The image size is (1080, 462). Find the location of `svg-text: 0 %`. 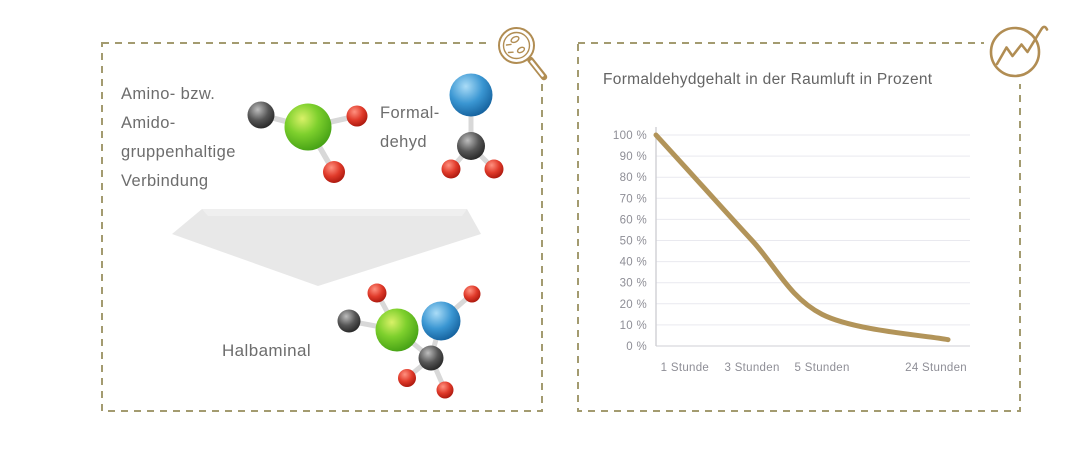

svg-text: 0 % is located at coordinates (636, 347).